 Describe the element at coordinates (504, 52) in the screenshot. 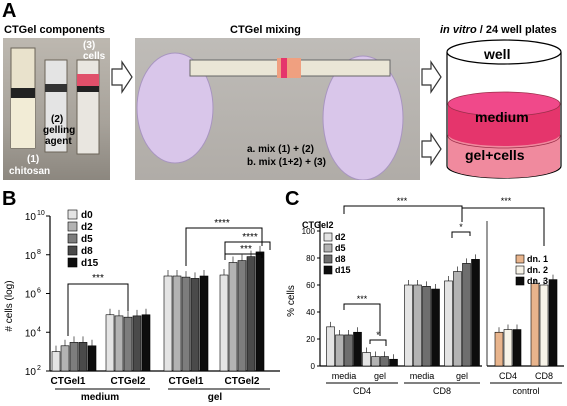

I see `well-rim` at that location.